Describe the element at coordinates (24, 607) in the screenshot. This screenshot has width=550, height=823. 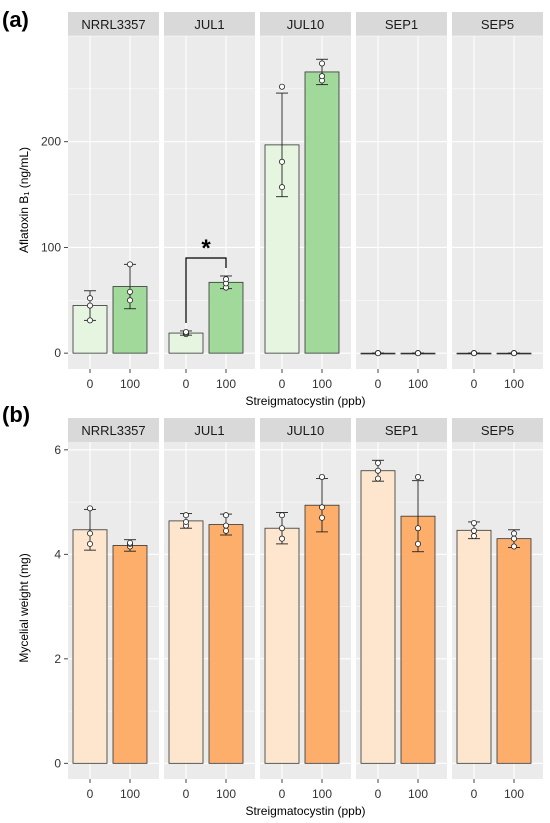
I see `y-axis-title: Mycelial weight (mg)` at that location.